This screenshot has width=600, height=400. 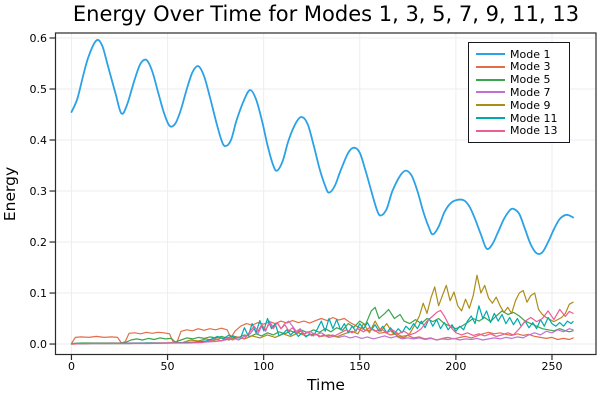 What do you see at coordinates (534, 131) in the screenshot?
I see `legend-entry-label: Mode 13` at bounding box center [534, 131].